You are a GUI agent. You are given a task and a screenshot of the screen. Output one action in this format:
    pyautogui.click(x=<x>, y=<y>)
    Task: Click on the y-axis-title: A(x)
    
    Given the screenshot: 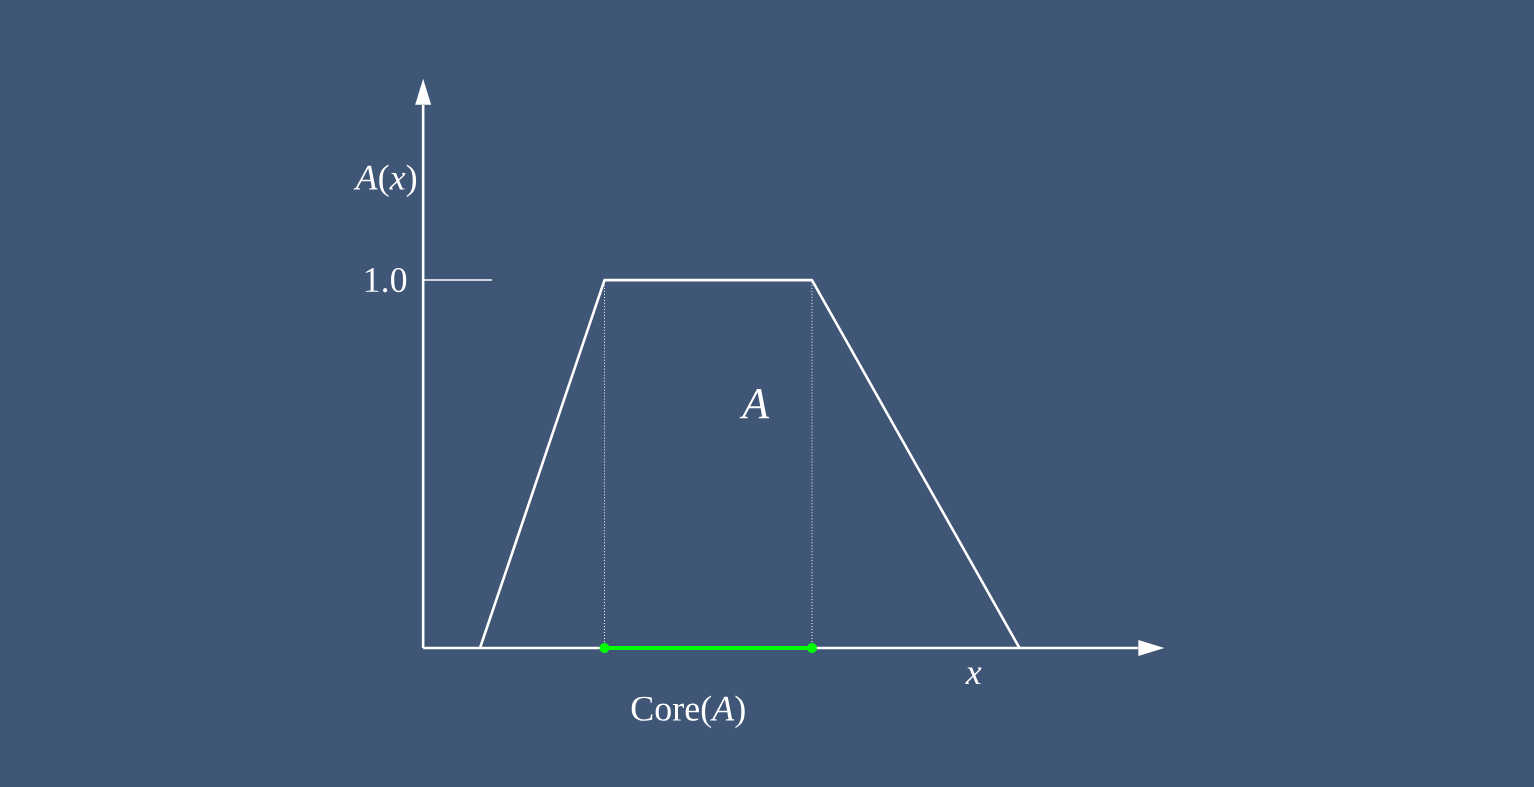 What is the action you would take?
    pyautogui.click(x=385, y=181)
    